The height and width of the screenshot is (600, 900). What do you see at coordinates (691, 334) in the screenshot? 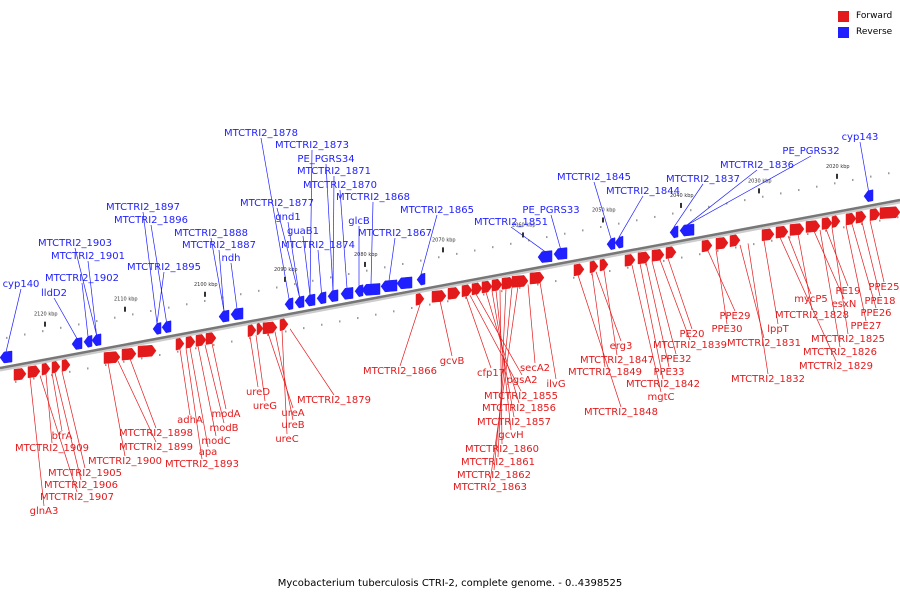
I see `gene-label: PE20` at bounding box center [691, 334].